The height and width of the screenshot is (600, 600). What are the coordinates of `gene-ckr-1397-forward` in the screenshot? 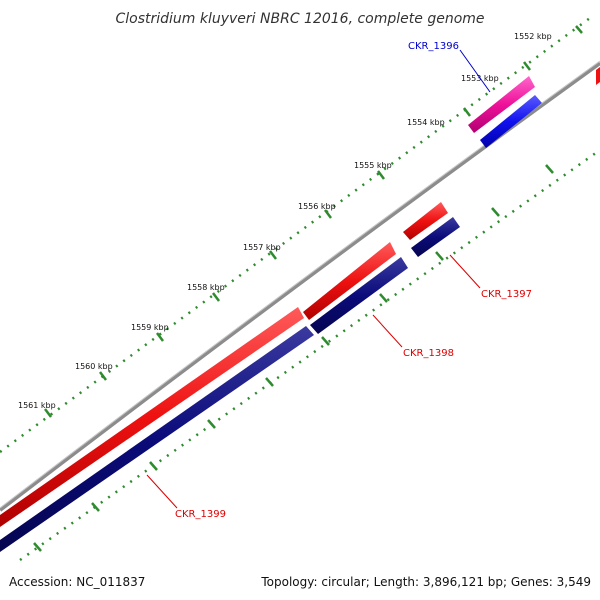 It's located at (425, 221).